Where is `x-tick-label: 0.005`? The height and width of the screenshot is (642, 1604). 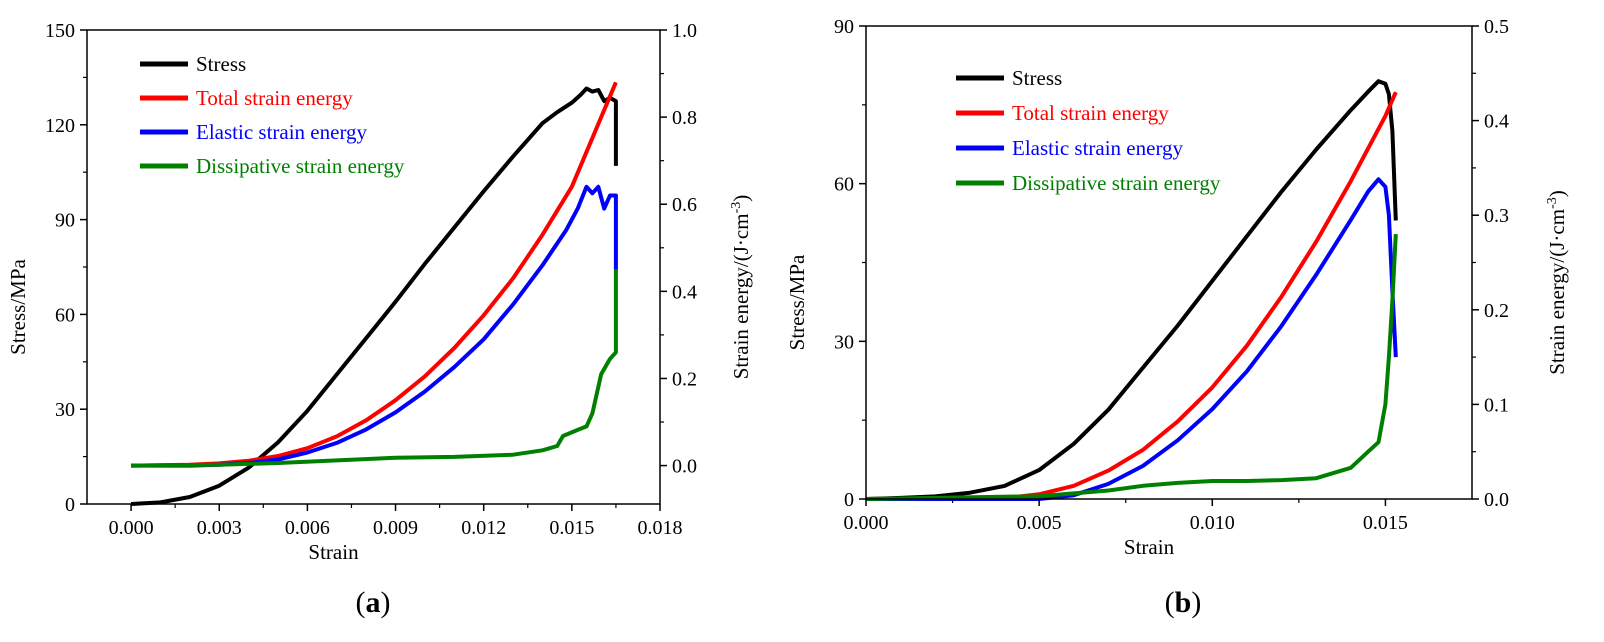 x-tick-label: 0.005 is located at coordinates (1039, 523).